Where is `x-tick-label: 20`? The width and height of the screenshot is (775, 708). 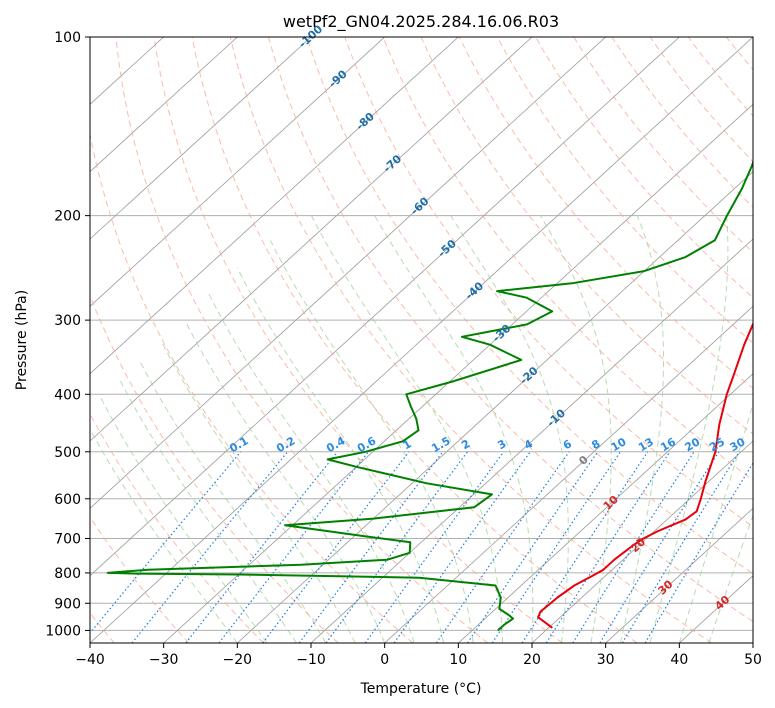
x-tick-label: 20 is located at coordinates (532, 660).